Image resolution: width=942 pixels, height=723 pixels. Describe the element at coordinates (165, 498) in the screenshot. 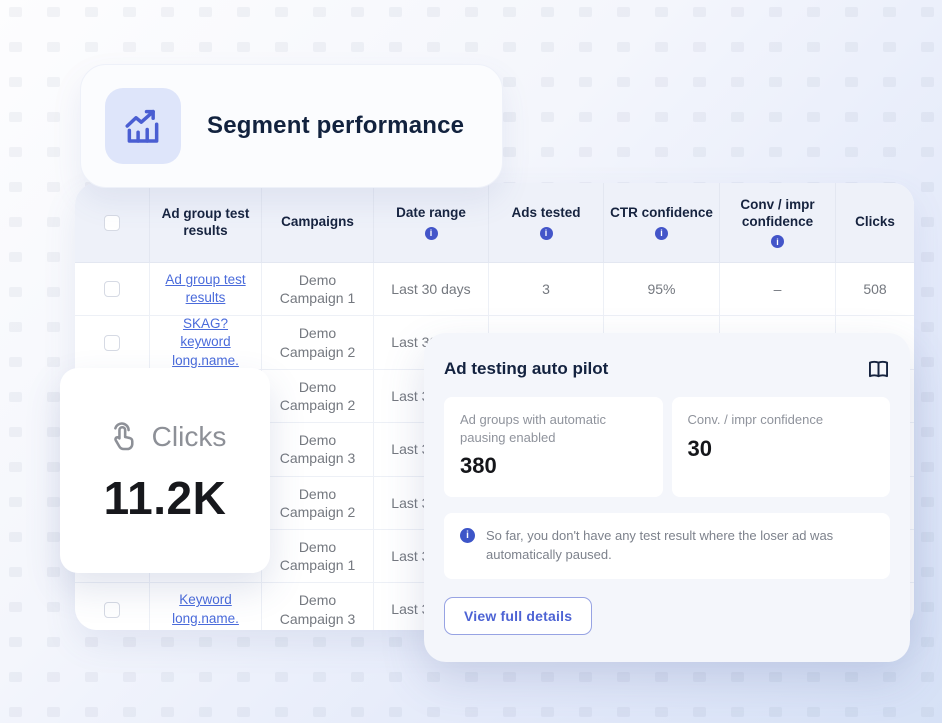

I see `clicks-value: 11.2K` at that location.